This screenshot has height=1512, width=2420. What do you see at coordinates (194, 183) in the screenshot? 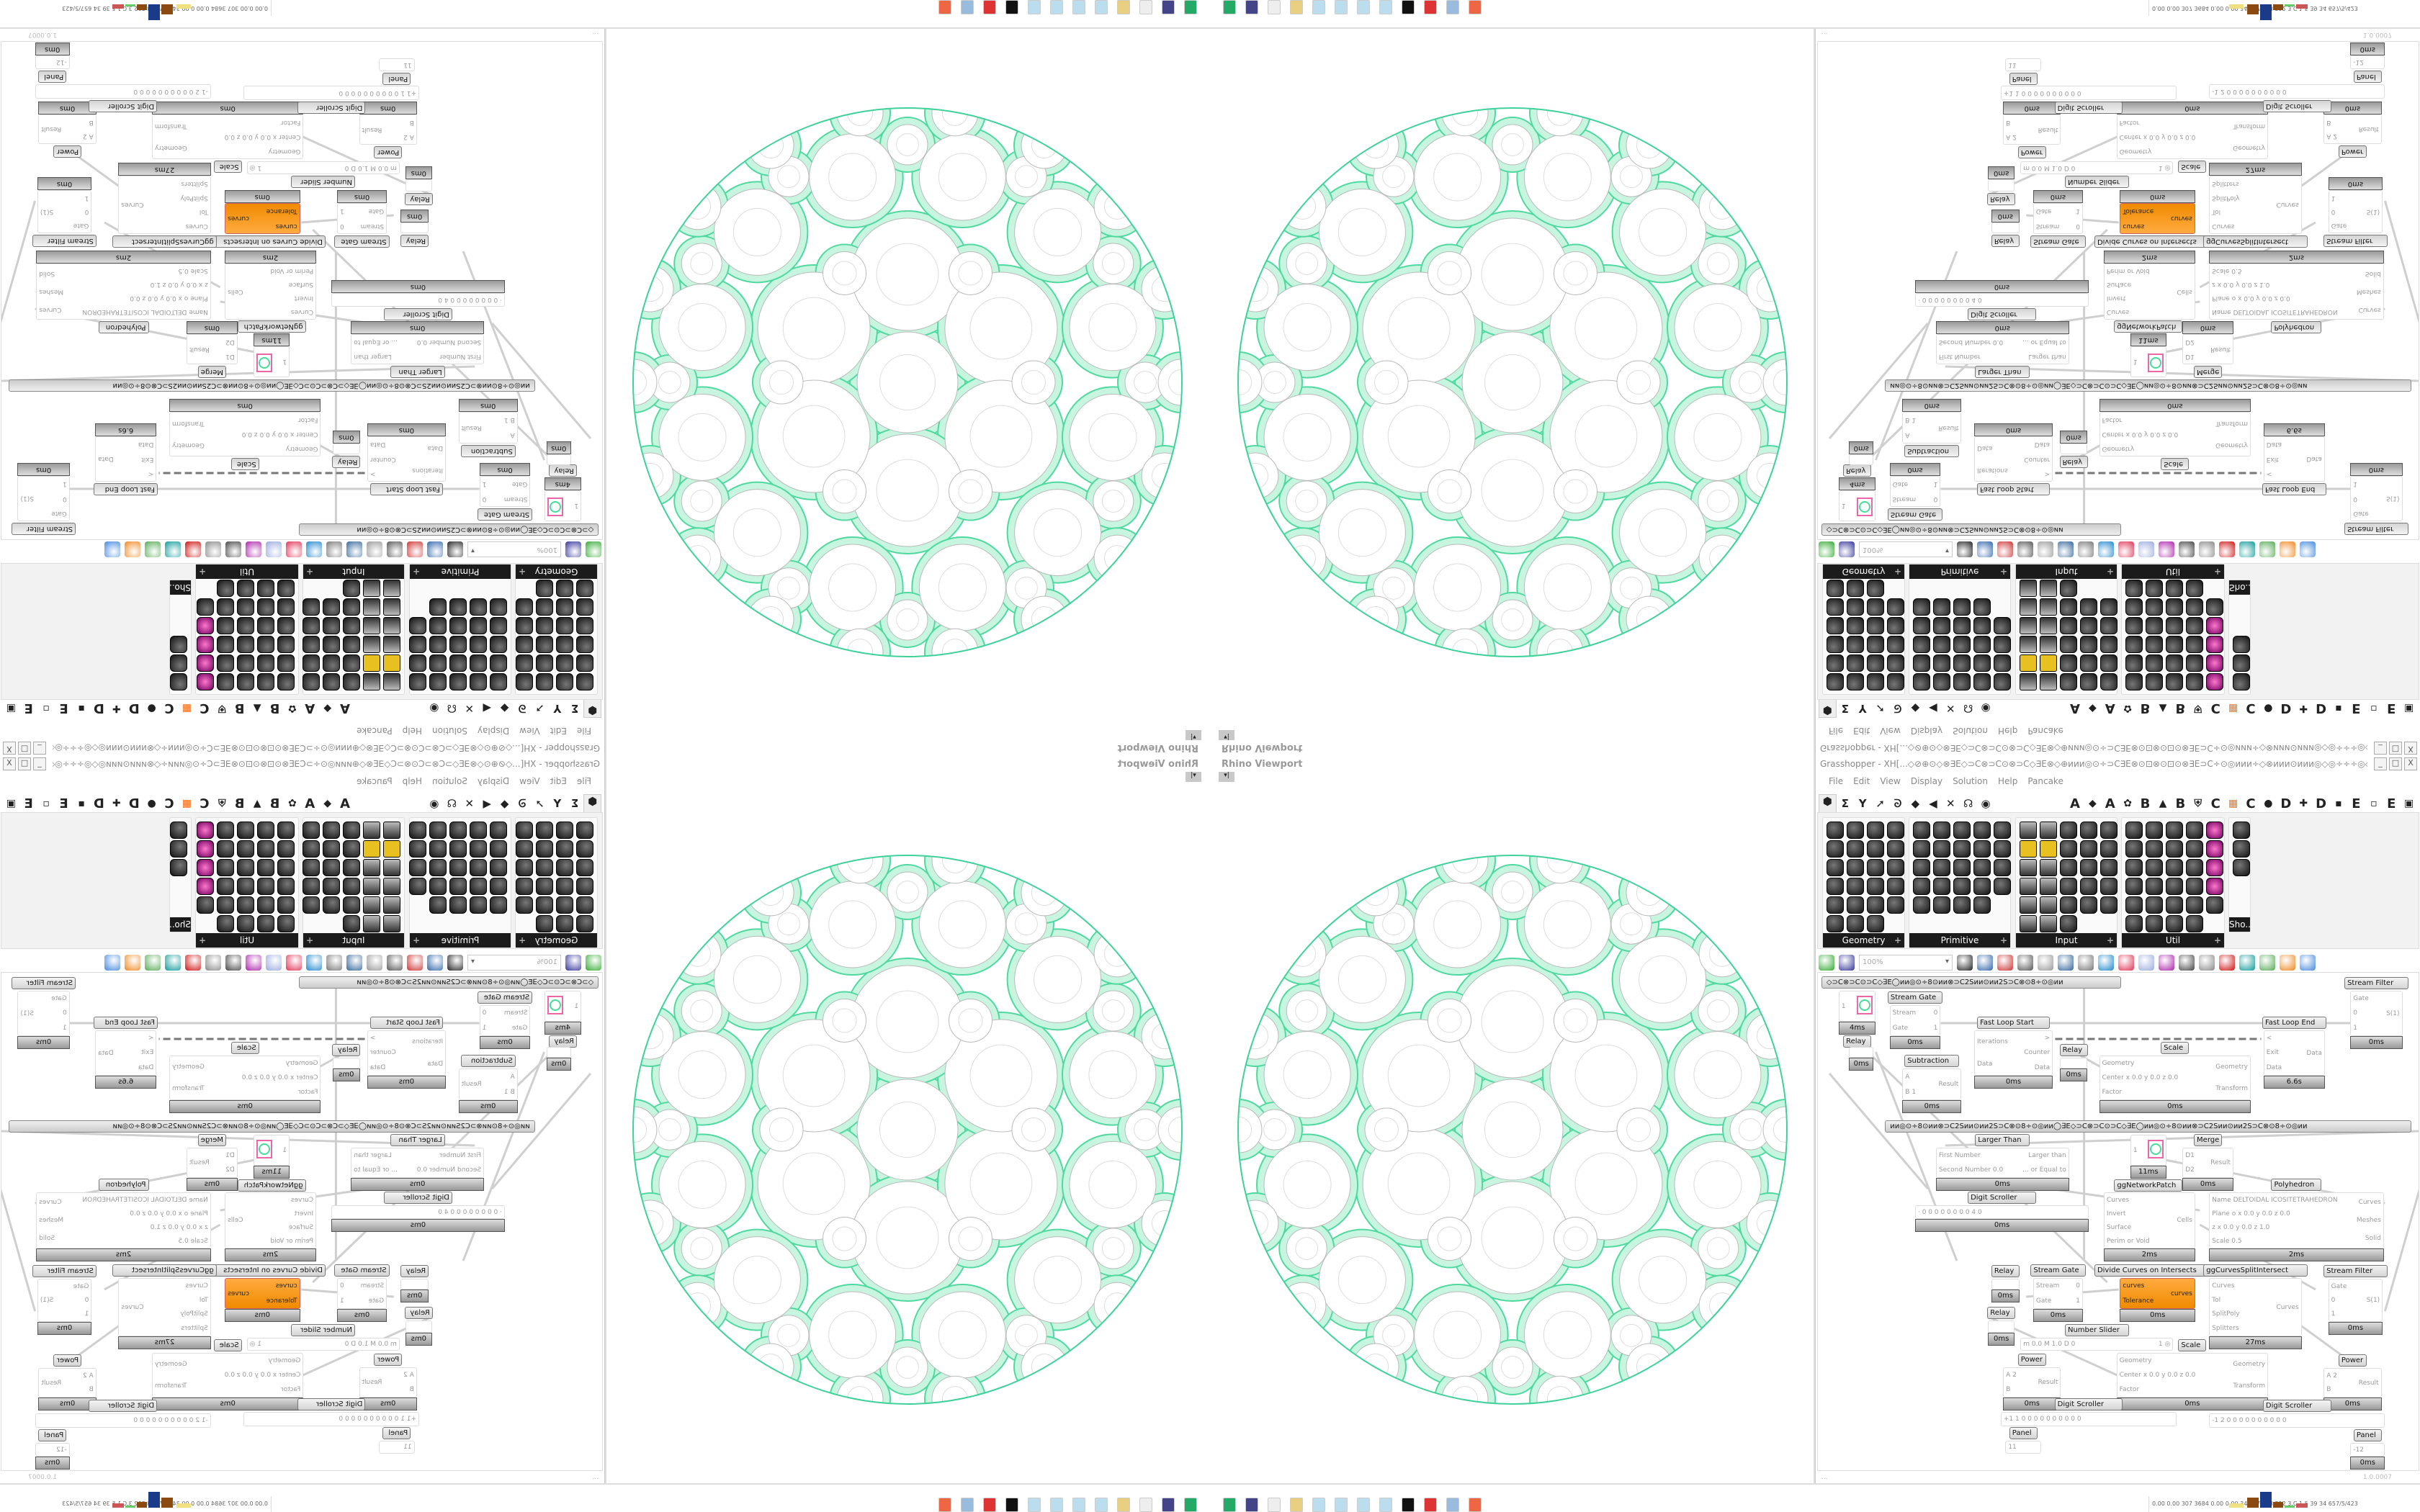
I see `input-param: Splitters` at bounding box center [194, 183].